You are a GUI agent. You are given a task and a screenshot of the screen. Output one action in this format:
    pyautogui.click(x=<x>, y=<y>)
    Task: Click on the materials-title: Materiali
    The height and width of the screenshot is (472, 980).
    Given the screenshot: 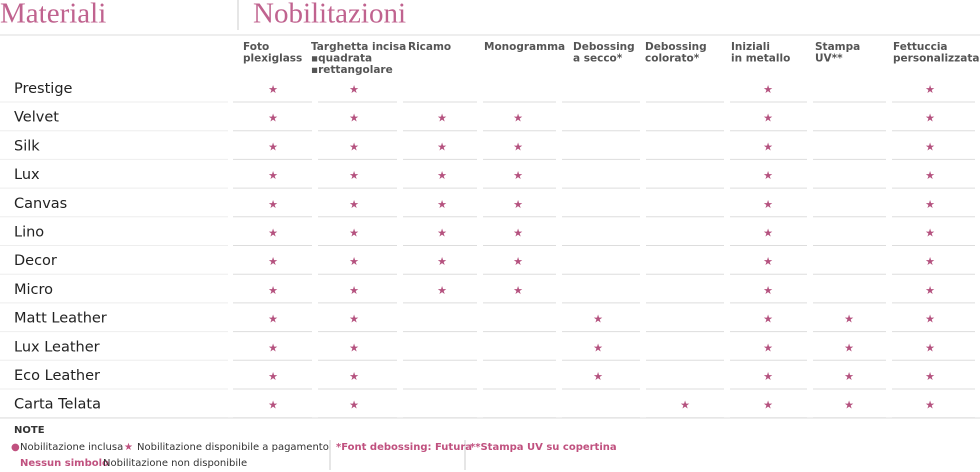 What is the action you would take?
    pyautogui.click(x=53, y=15)
    